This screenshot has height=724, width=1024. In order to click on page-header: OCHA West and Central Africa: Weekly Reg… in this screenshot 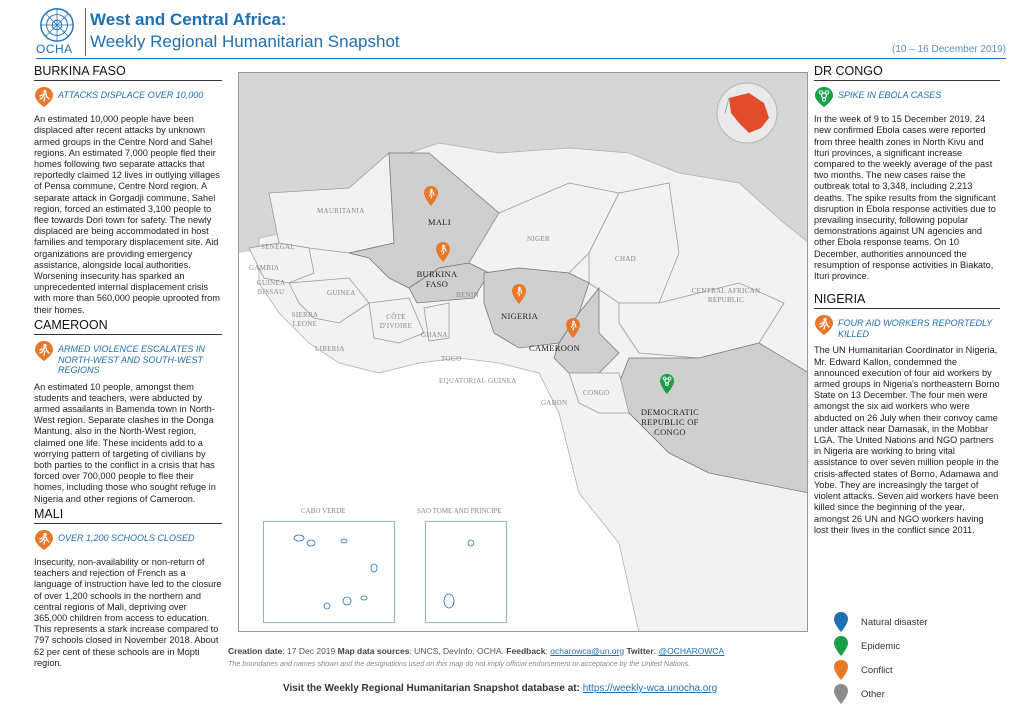, I will do `click(512, 31)`.